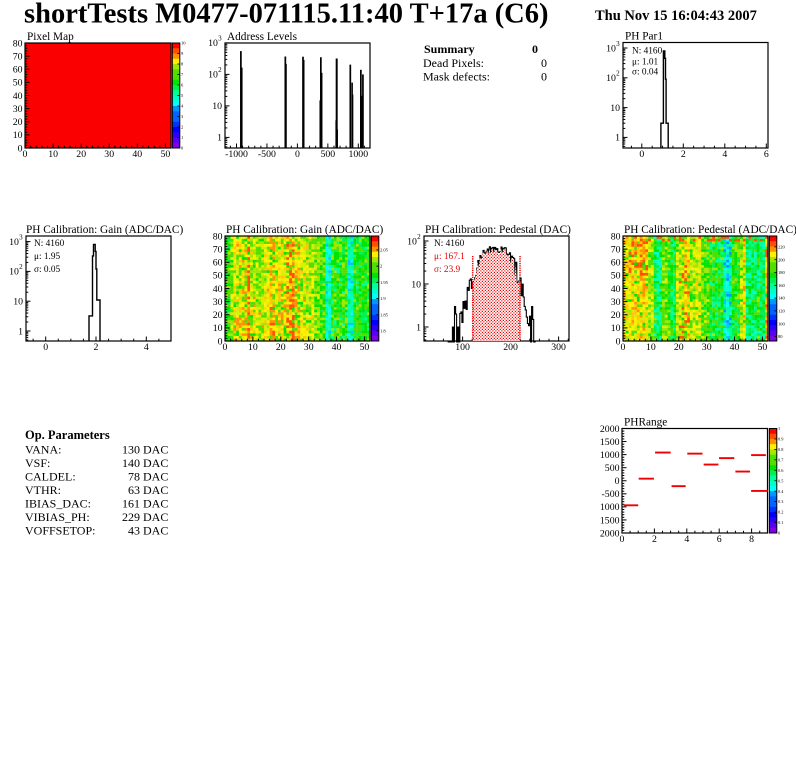 This screenshot has width=796, height=772. What do you see at coordinates (67, 435) in the screenshot?
I see `svg-text: Op. Parameters` at bounding box center [67, 435].